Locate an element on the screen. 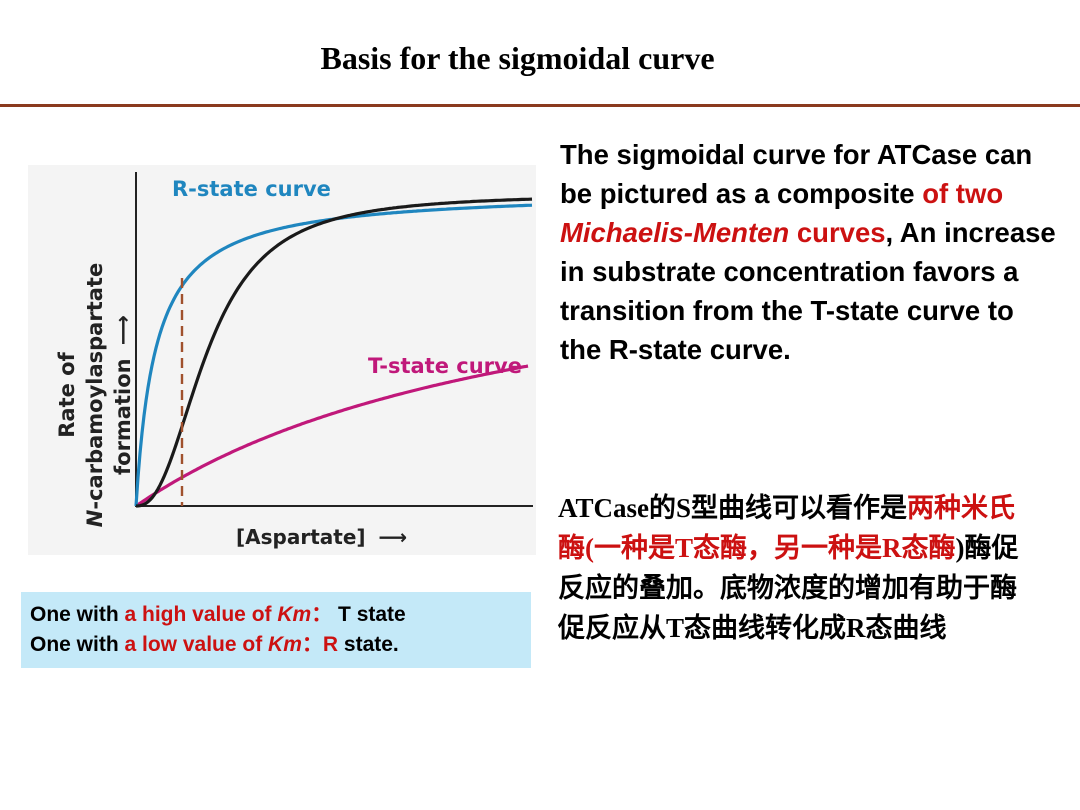  x-axis-label: [Aspartate] ⟶ is located at coordinates (321, 537).